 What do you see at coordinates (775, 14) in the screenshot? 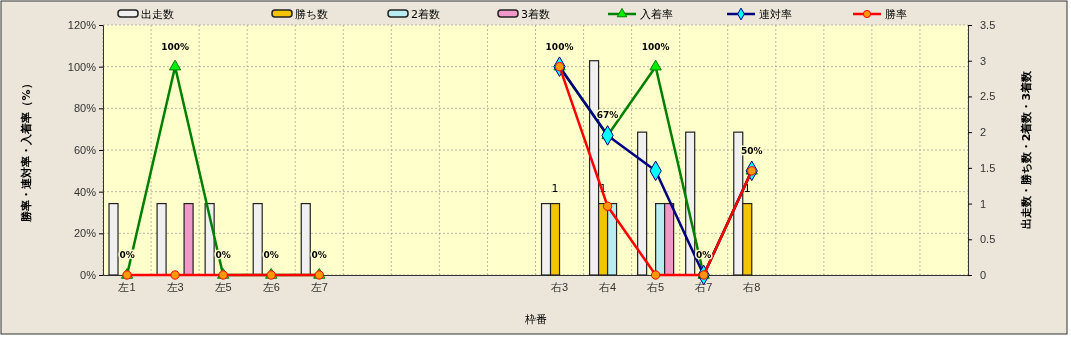
I see `legend-label: 連対率` at bounding box center [775, 14].